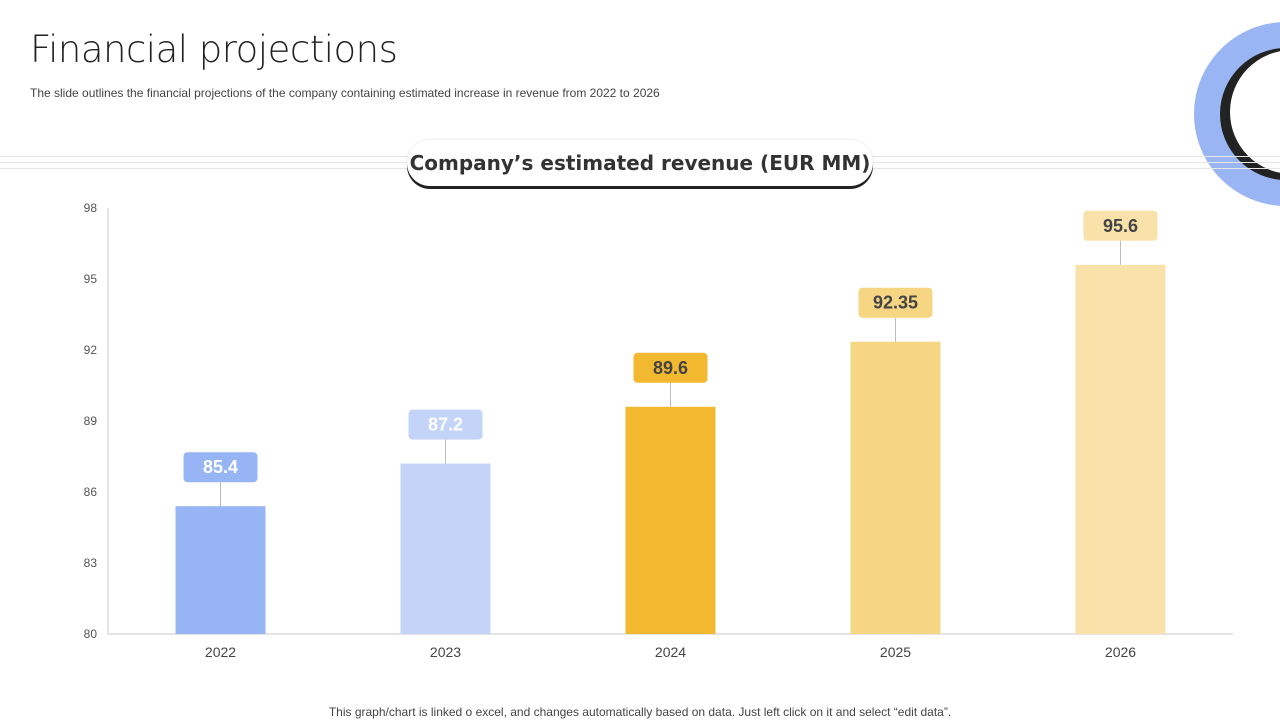  I want to click on y-tick-label: 80, so click(91, 634).